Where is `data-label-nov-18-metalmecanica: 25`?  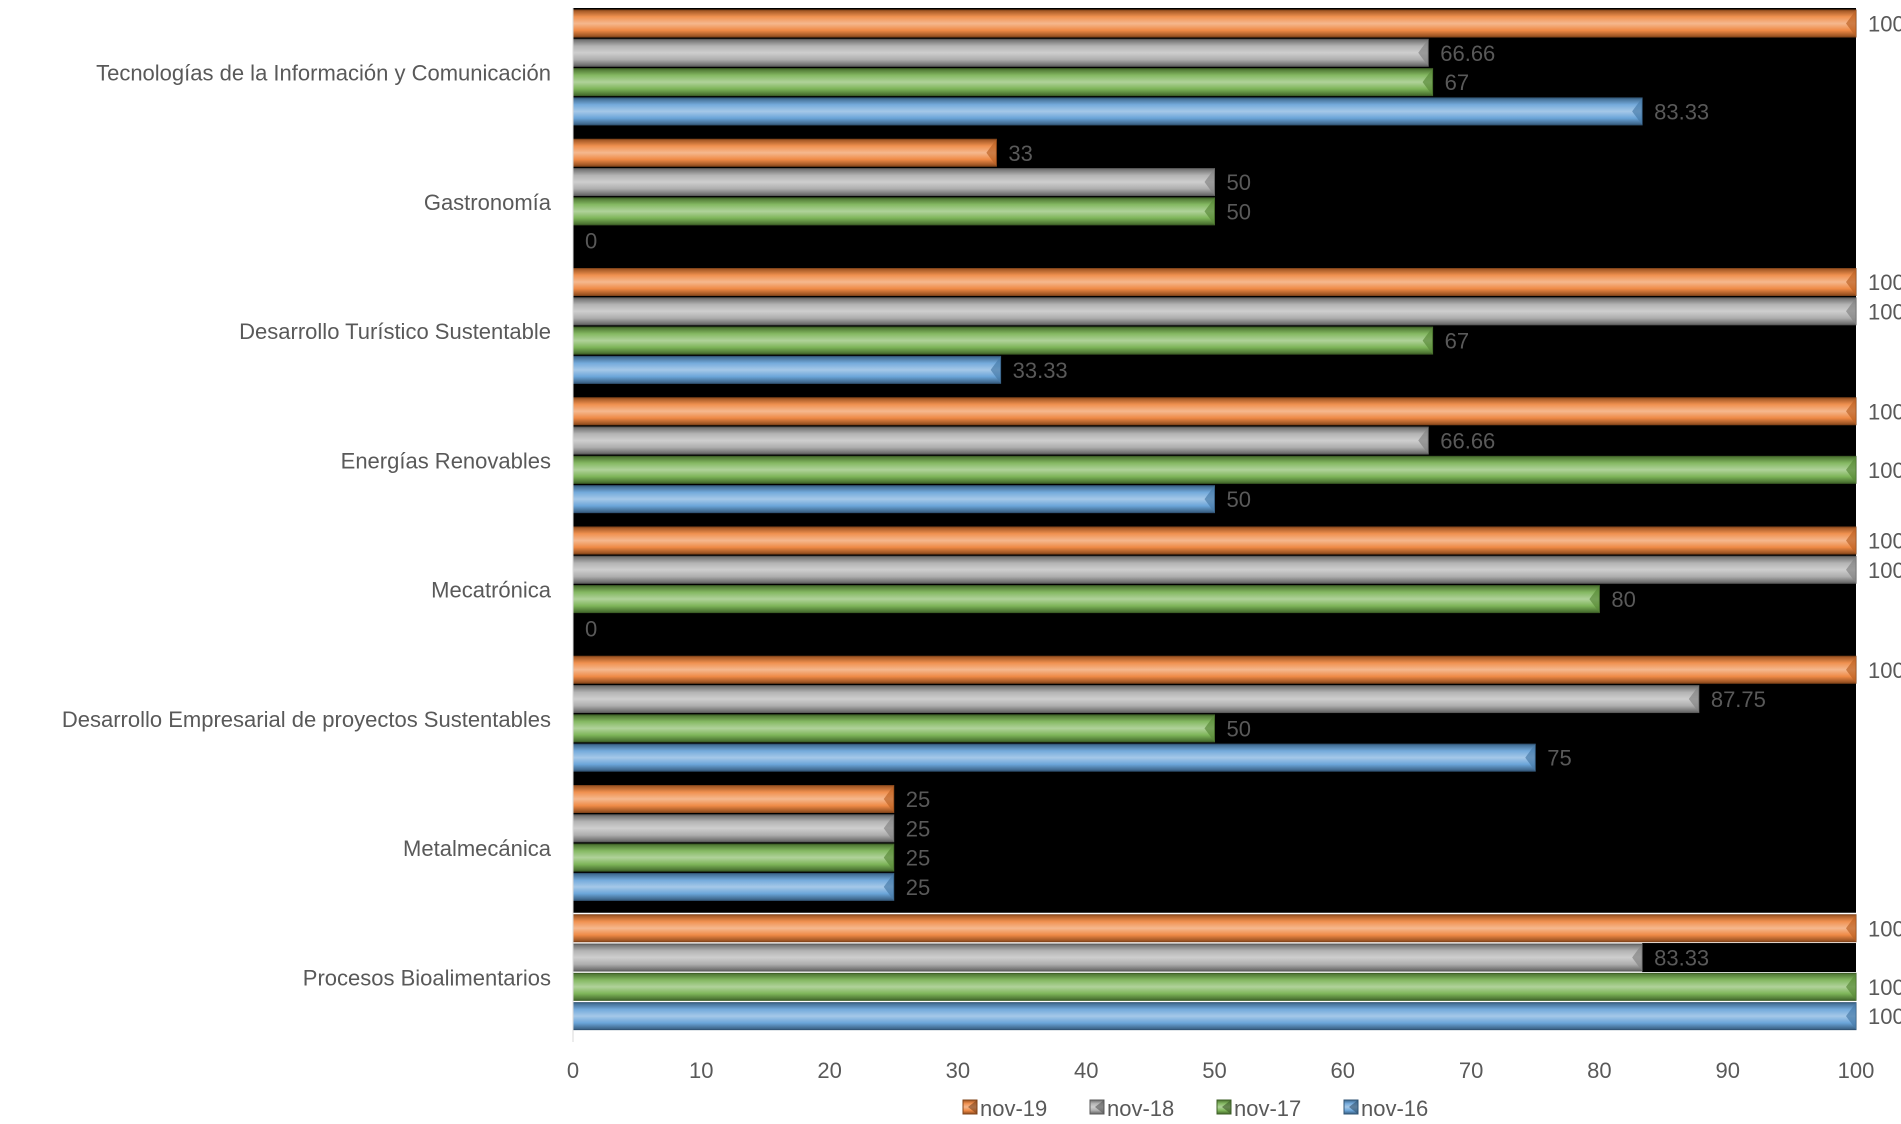
data-label-nov-18-metalmecanica: 25 is located at coordinates (918, 828).